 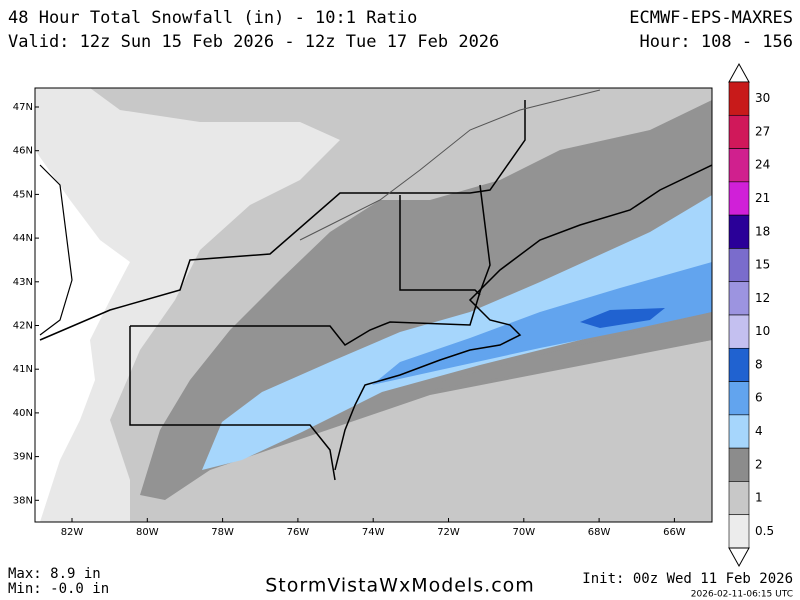 What do you see at coordinates (759, 431) in the screenshot?
I see `legend-label: 4` at bounding box center [759, 431].